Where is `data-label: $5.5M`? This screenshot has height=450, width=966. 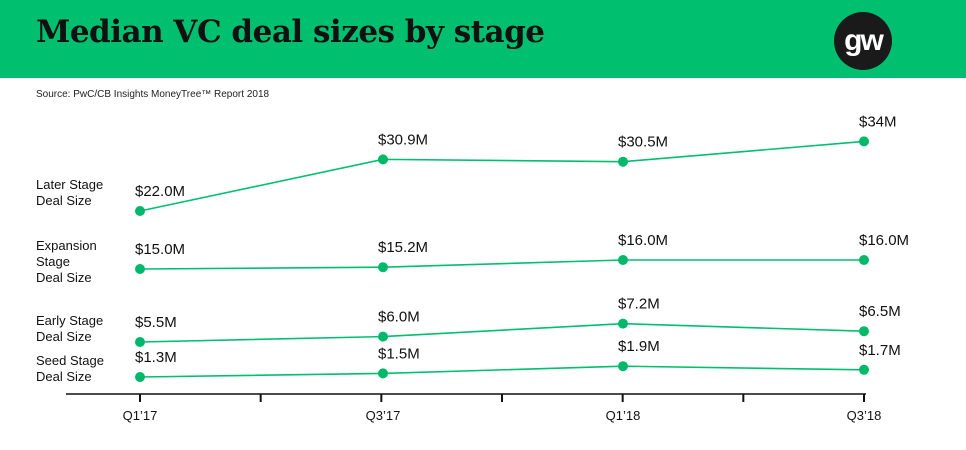
data-label: $5.5M is located at coordinates (156, 322).